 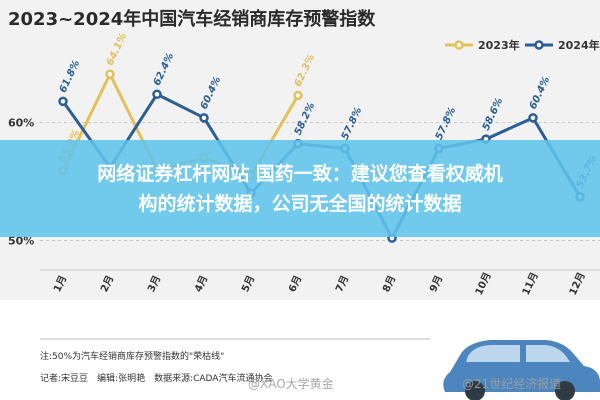 I want to click on x-tick-label: 11月, so click(x=530, y=283).